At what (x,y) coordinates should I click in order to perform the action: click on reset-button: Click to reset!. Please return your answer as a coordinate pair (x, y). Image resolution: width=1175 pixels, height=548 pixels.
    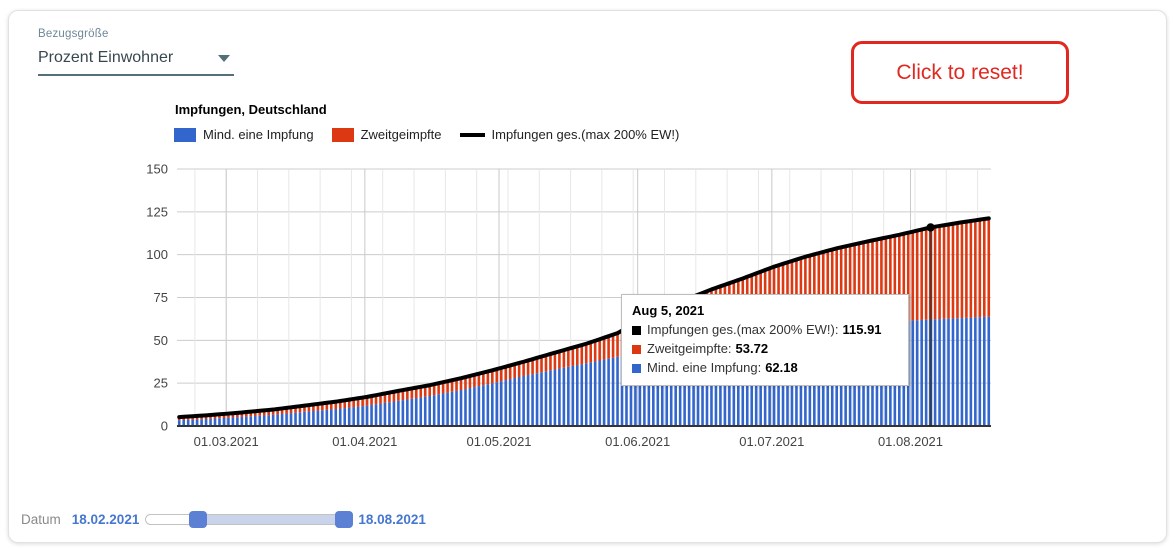
    Looking at the image, I should click on (960, 72).